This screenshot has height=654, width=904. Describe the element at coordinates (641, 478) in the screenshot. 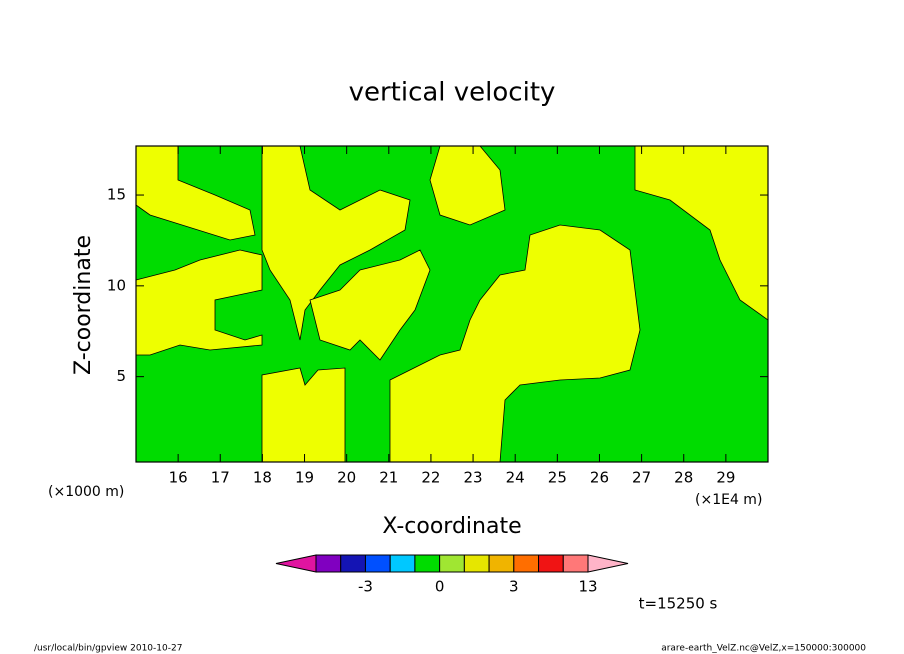

I see `x-tick-label: 27` at that location.